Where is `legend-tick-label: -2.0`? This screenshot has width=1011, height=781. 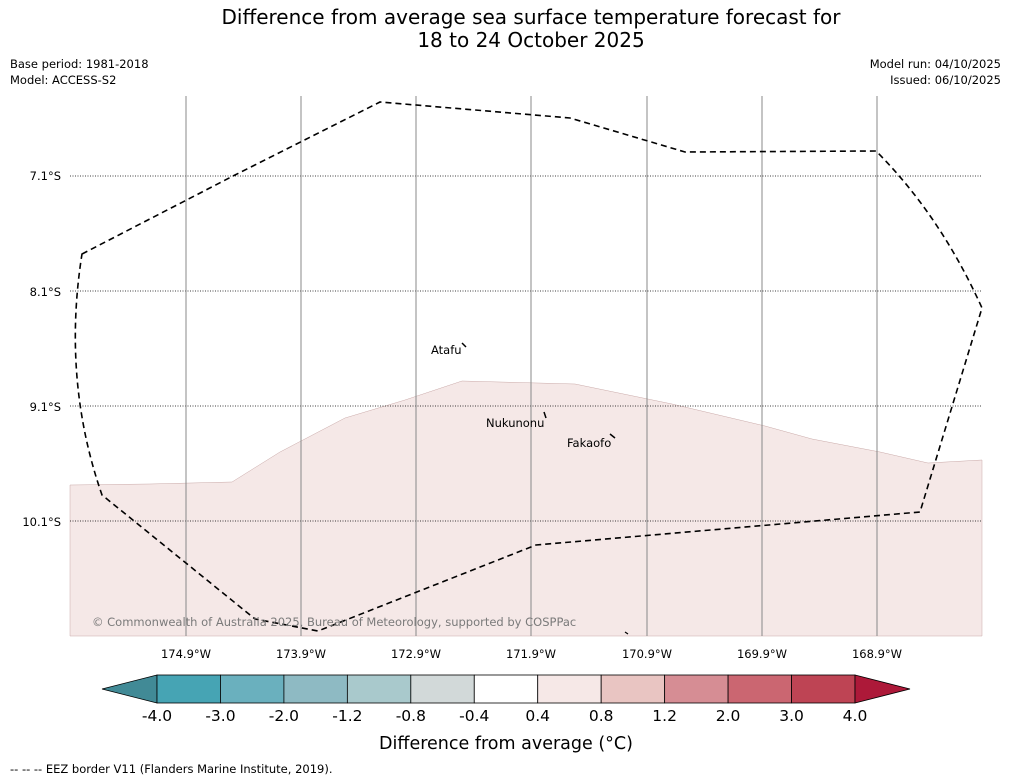
legend-tick-label: -2.0 is located at coordinates (284, 716).